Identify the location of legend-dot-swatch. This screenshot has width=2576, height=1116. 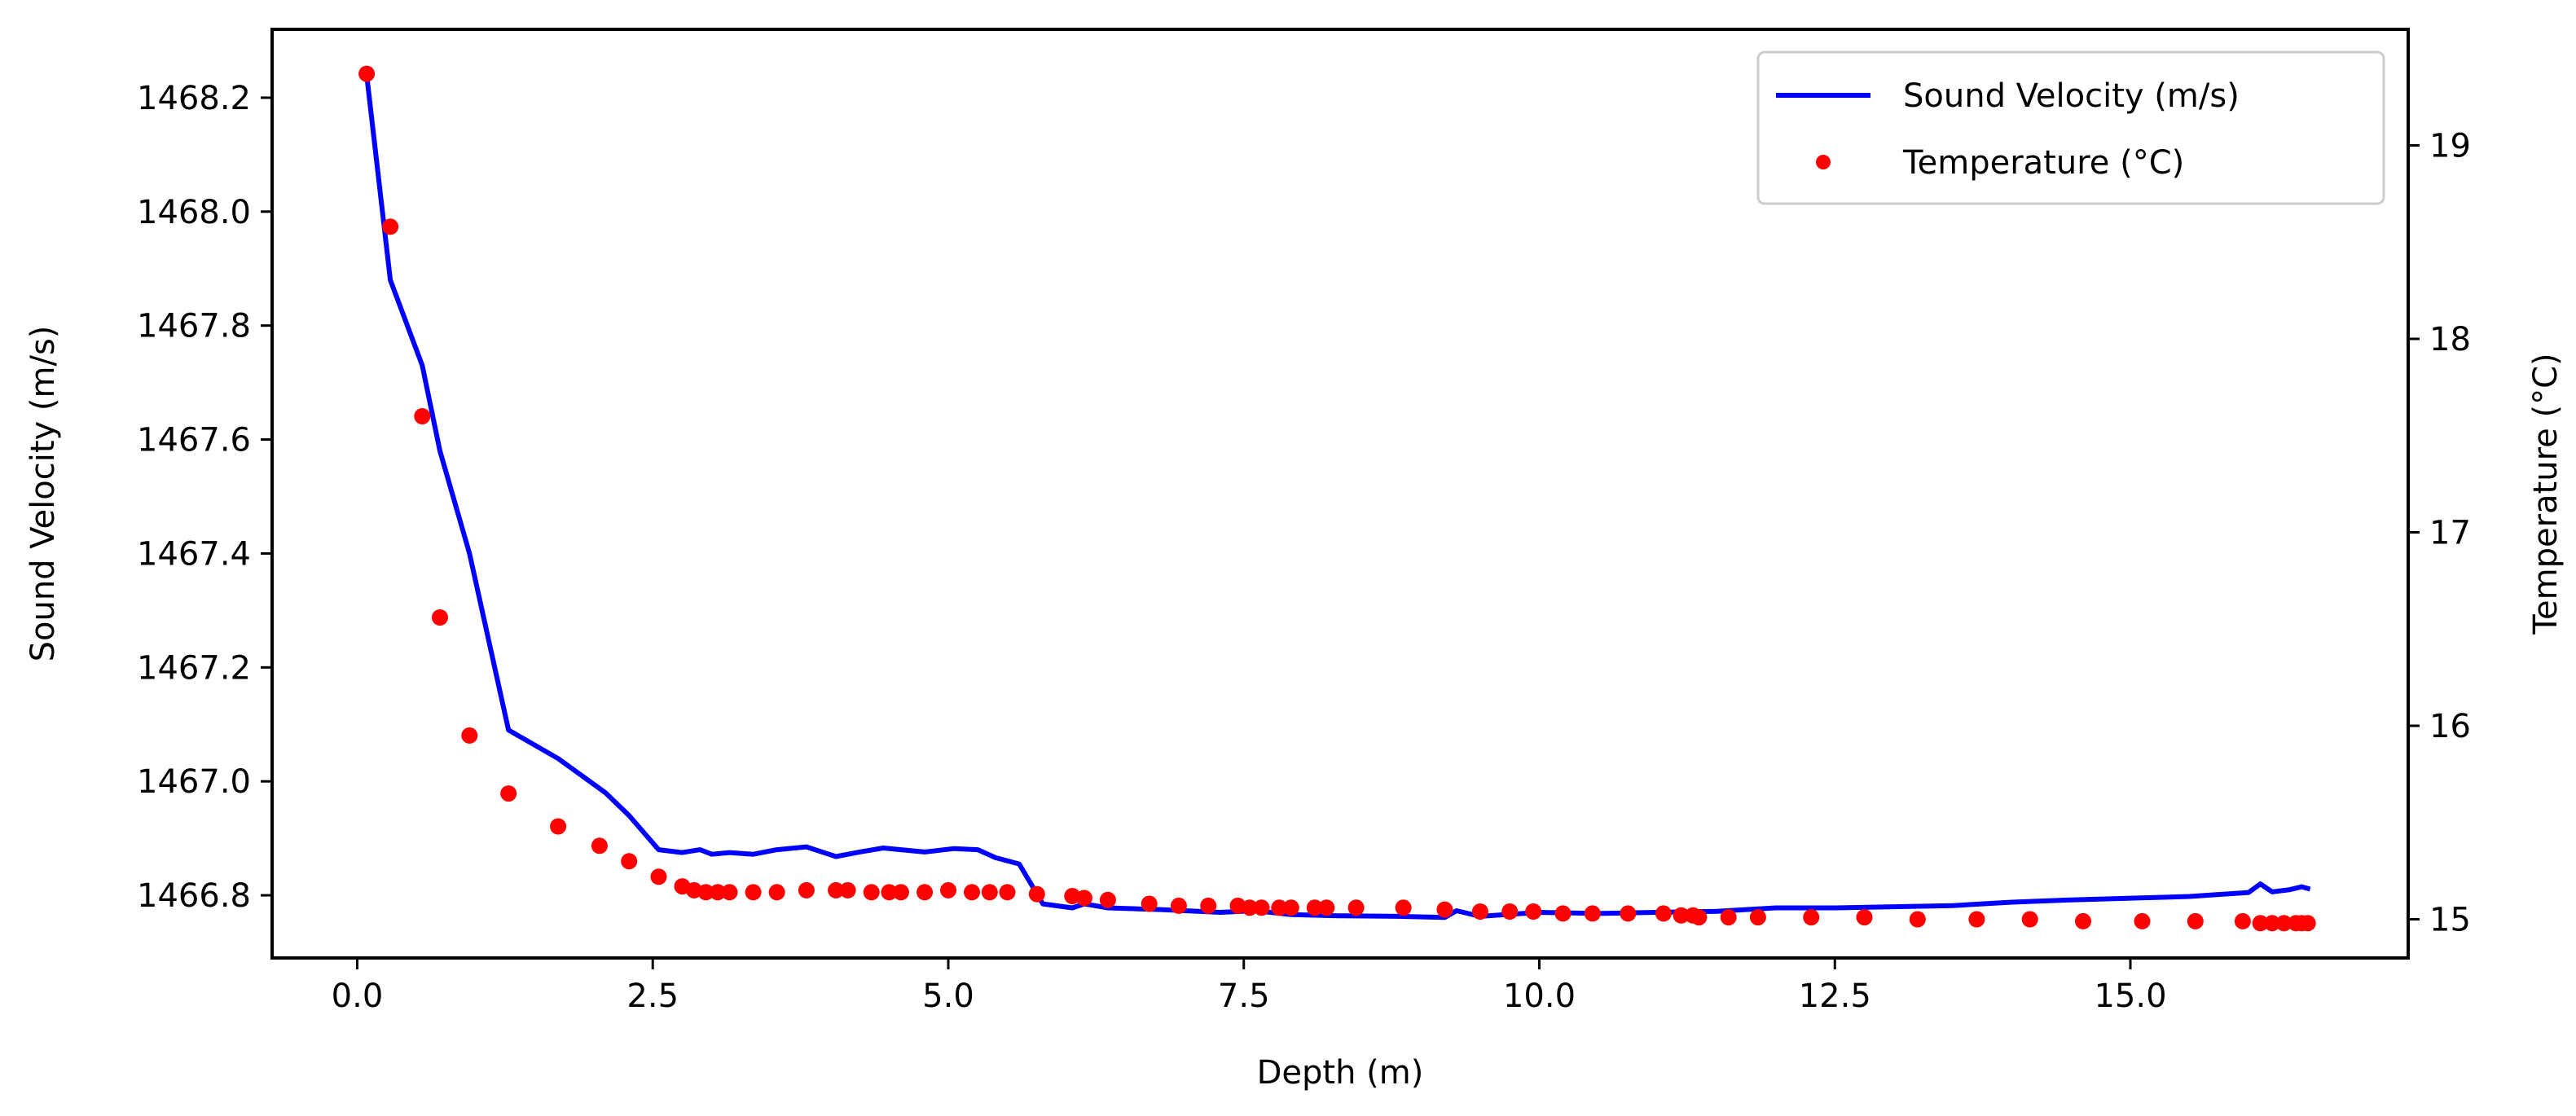
(1823, 162).